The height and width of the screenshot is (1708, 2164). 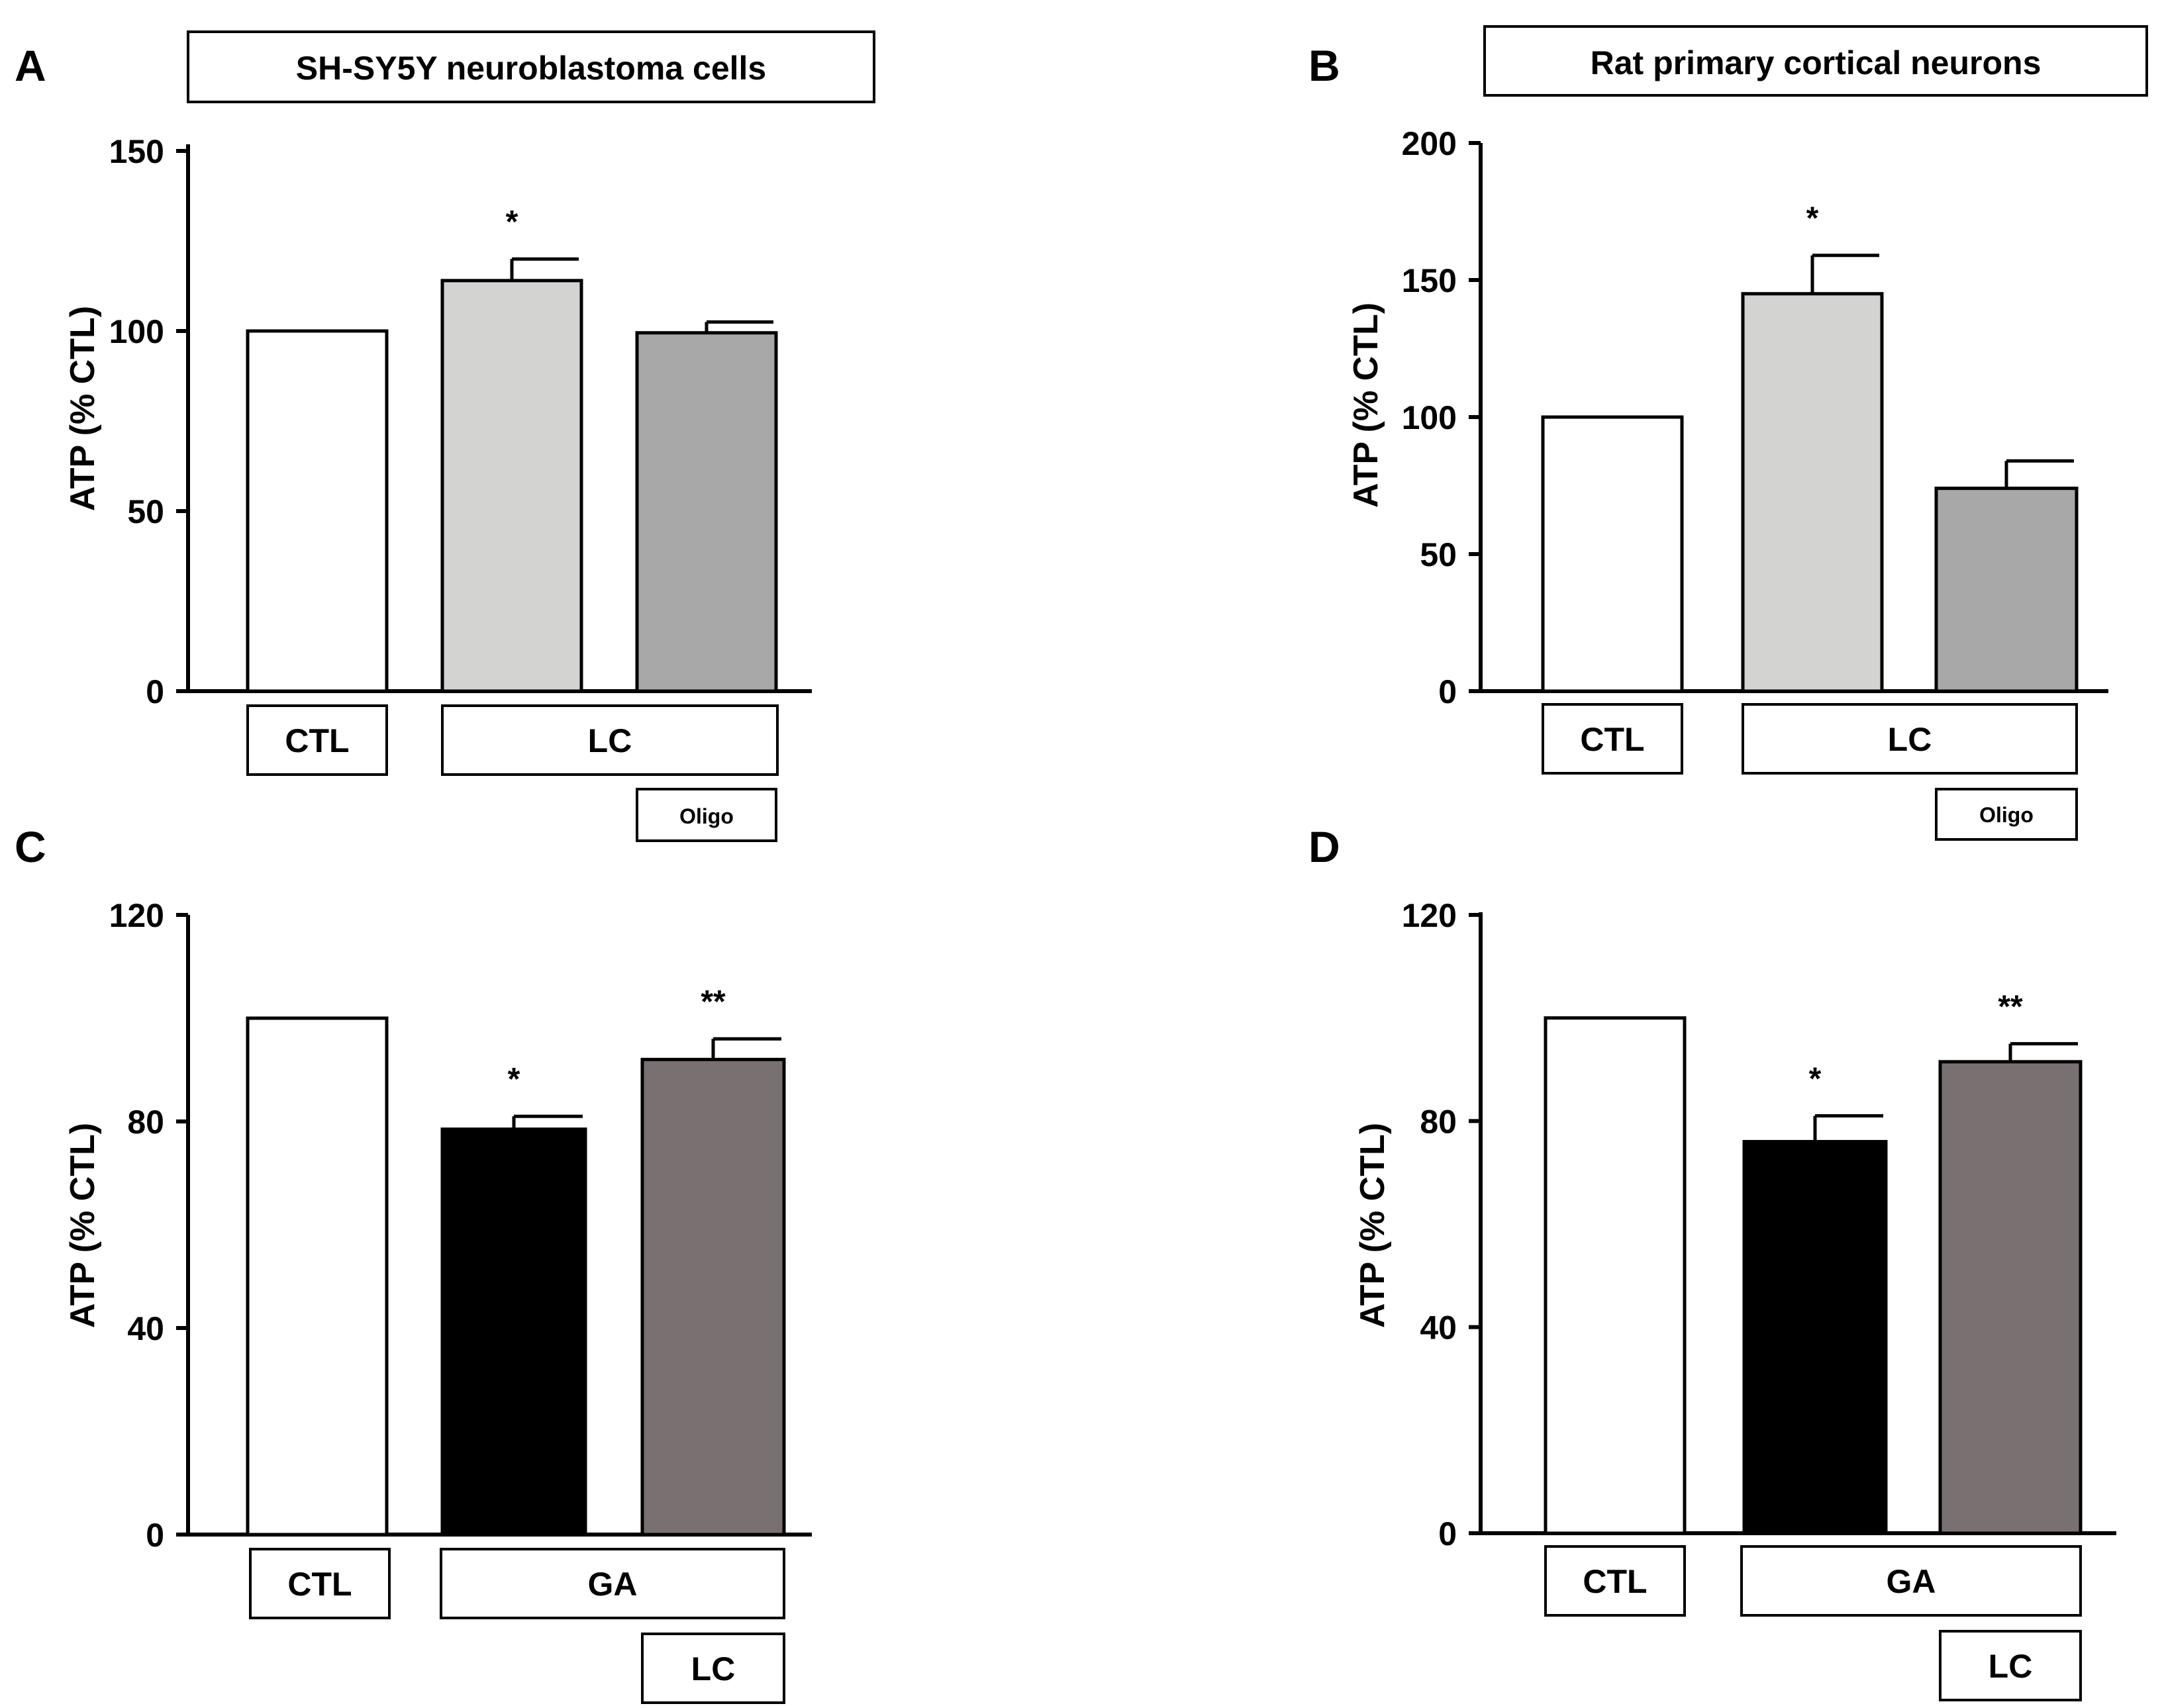 I want to click on panel-d-ytick-label: 0, so click(x=1448, y=1533).